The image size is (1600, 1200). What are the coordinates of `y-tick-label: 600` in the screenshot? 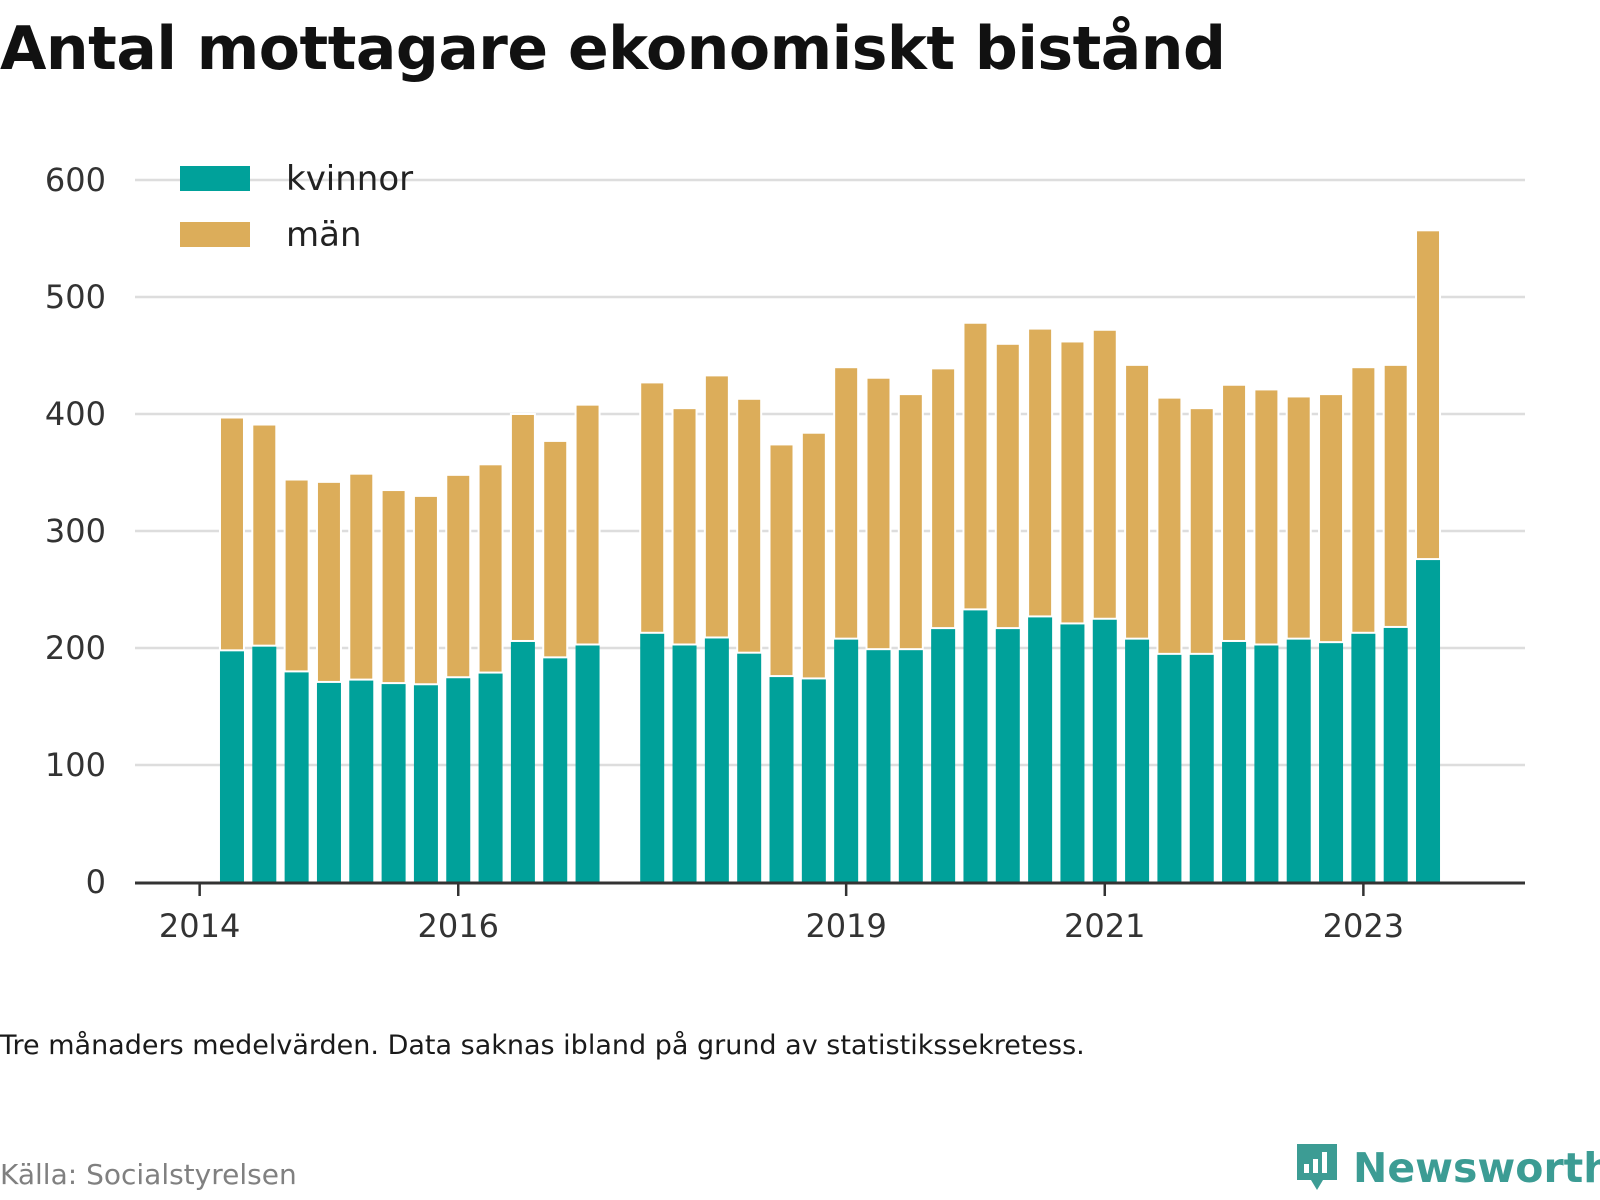 It's located at (75, 180).